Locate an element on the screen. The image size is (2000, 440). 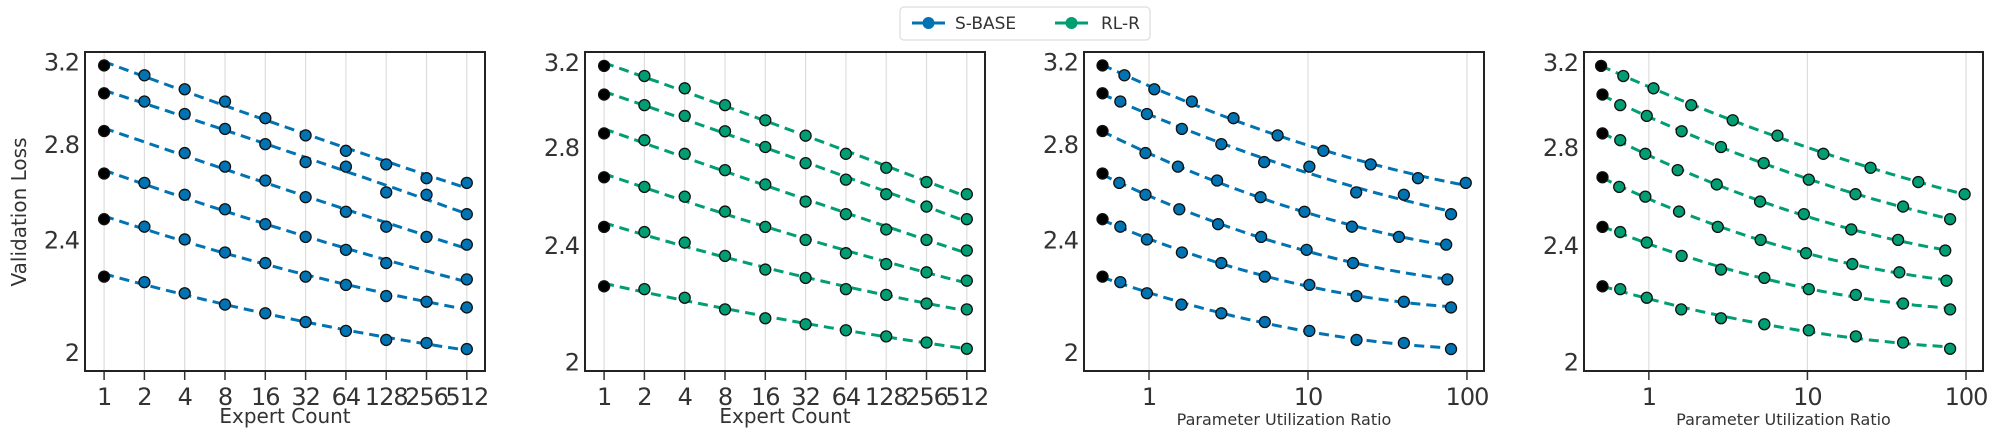
legend-box is located at coordinates (1025, 23).